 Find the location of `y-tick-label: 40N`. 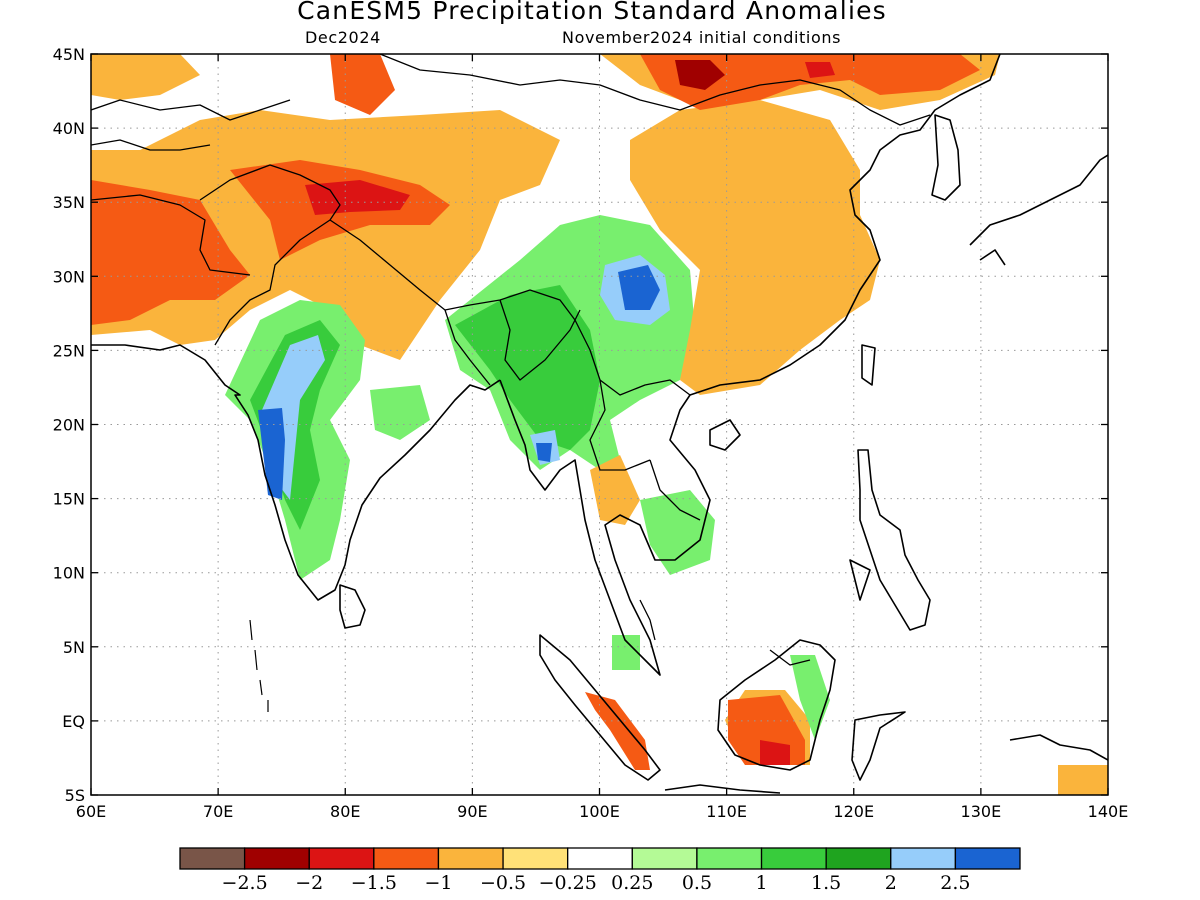

y-tick-label: 40N is located at coordinates (69, 128).